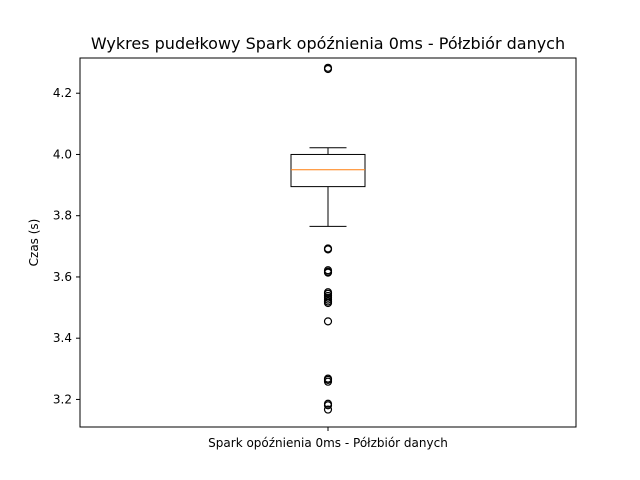 The height and width of the screenshot is (480, 640). I want to click on y-tick-label: 4.0, so click(62, 154).